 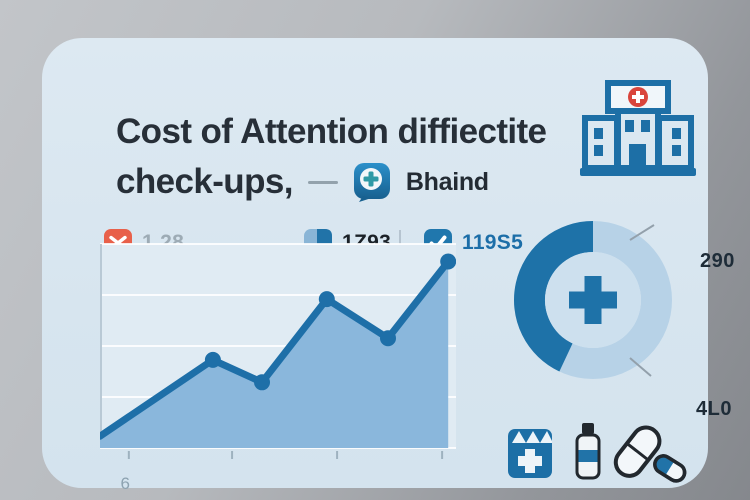 I want to click on x-tick-label: 27.50, so click(x=171, y=499).